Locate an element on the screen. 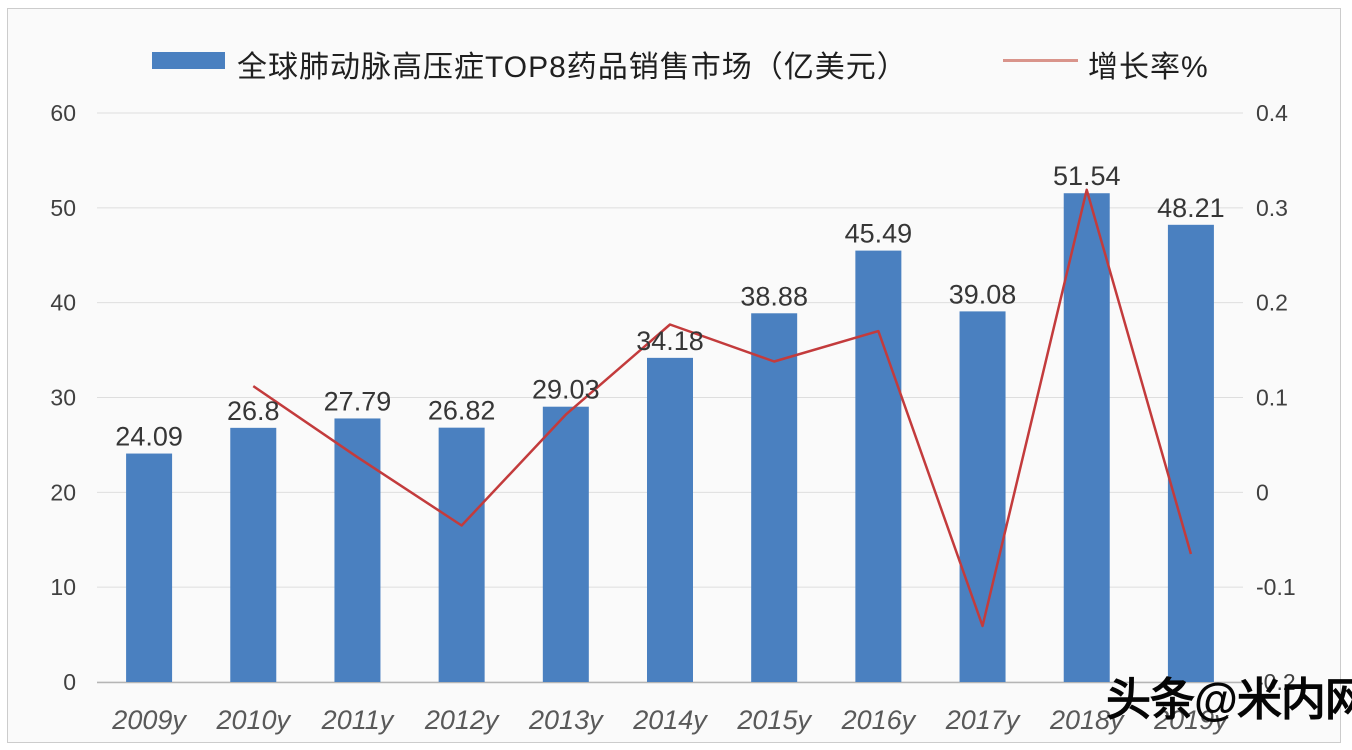  bar-value-label: 26.82 is located at coordinates (462, 411).